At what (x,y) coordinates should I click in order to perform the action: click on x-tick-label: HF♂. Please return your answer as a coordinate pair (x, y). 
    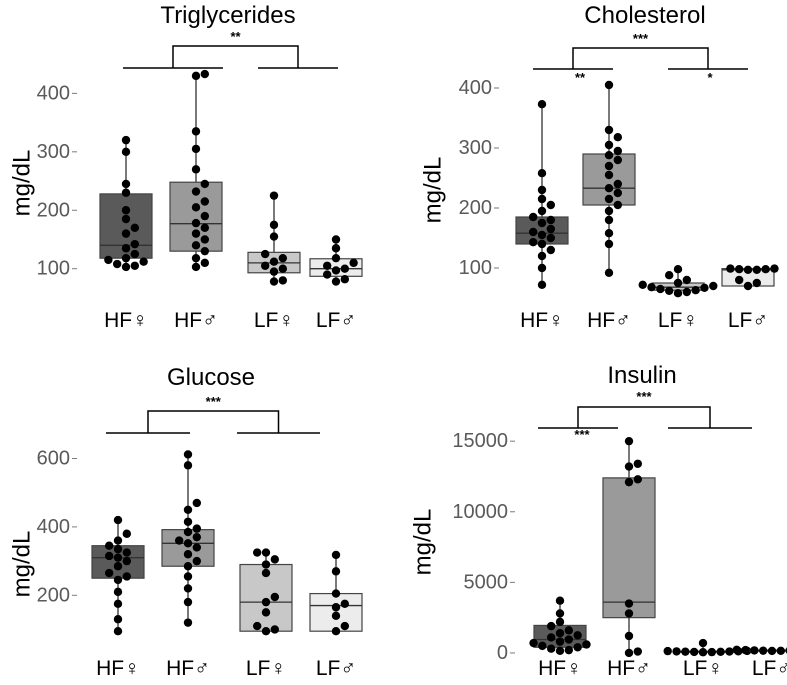
    Looking at the image, I should click on (609, 320).